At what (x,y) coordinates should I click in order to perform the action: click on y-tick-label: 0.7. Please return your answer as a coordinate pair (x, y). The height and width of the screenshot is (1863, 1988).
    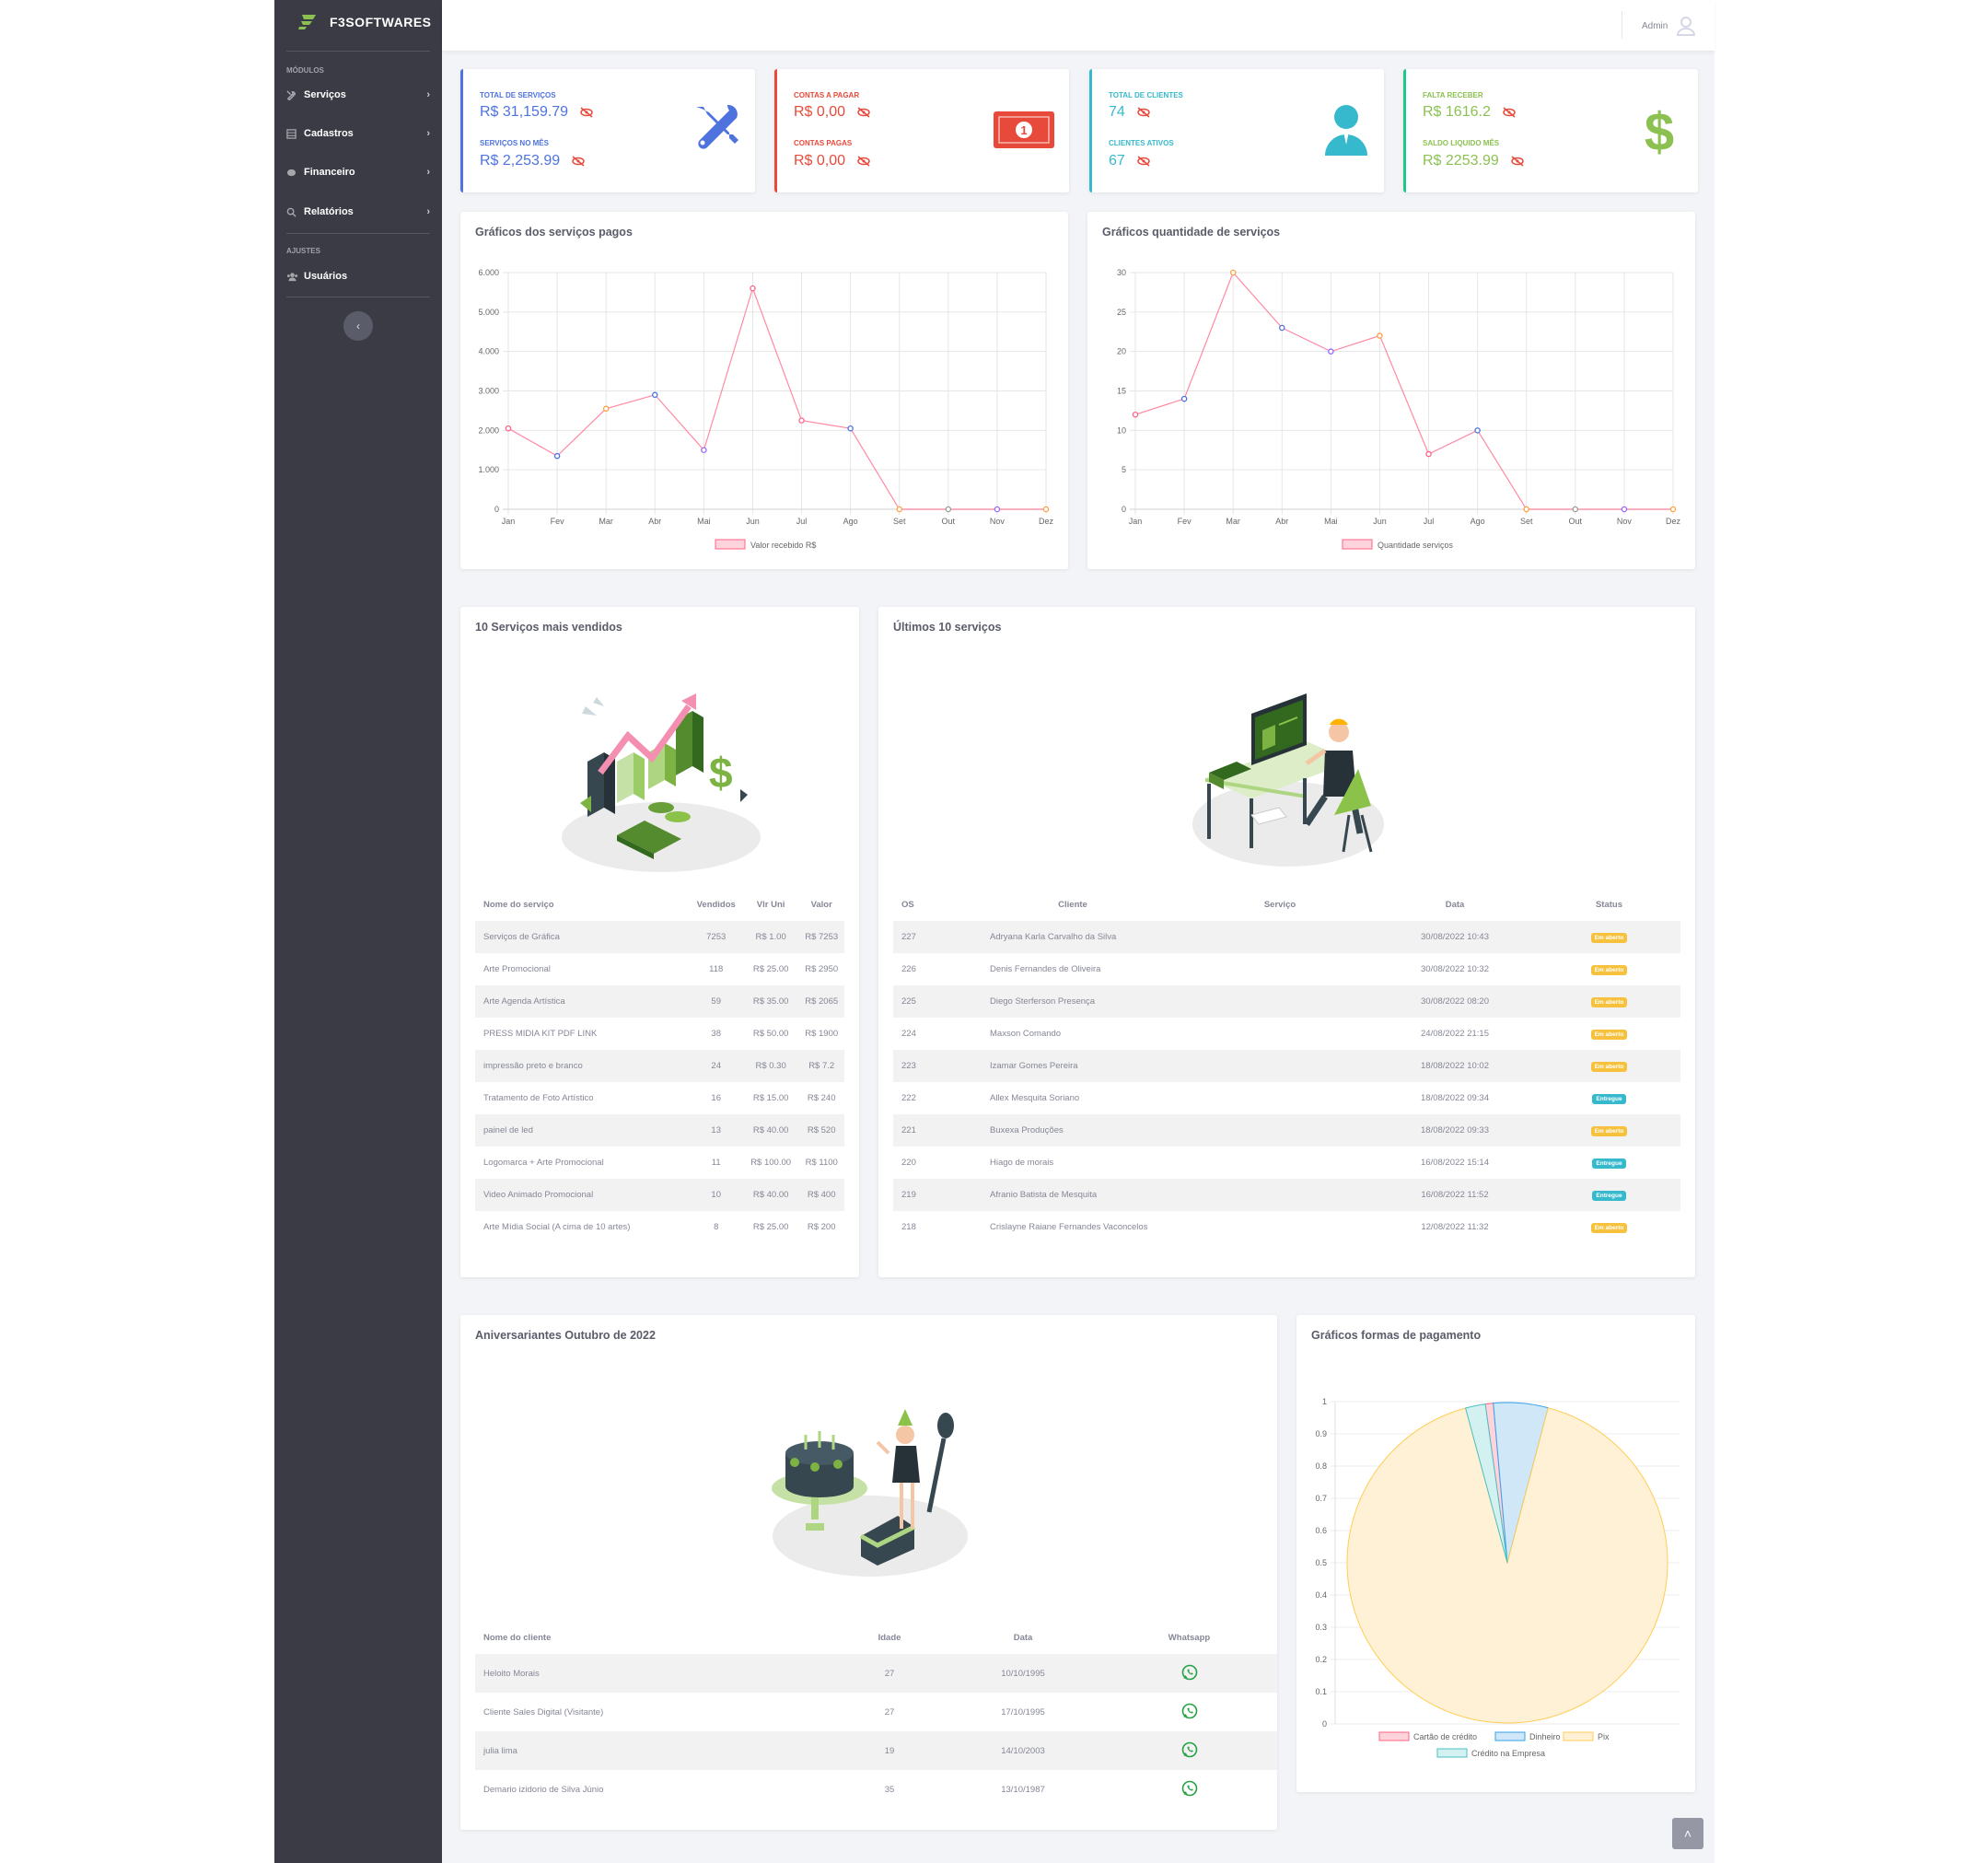
    Looking at the image, I should click on (1321, 1498).